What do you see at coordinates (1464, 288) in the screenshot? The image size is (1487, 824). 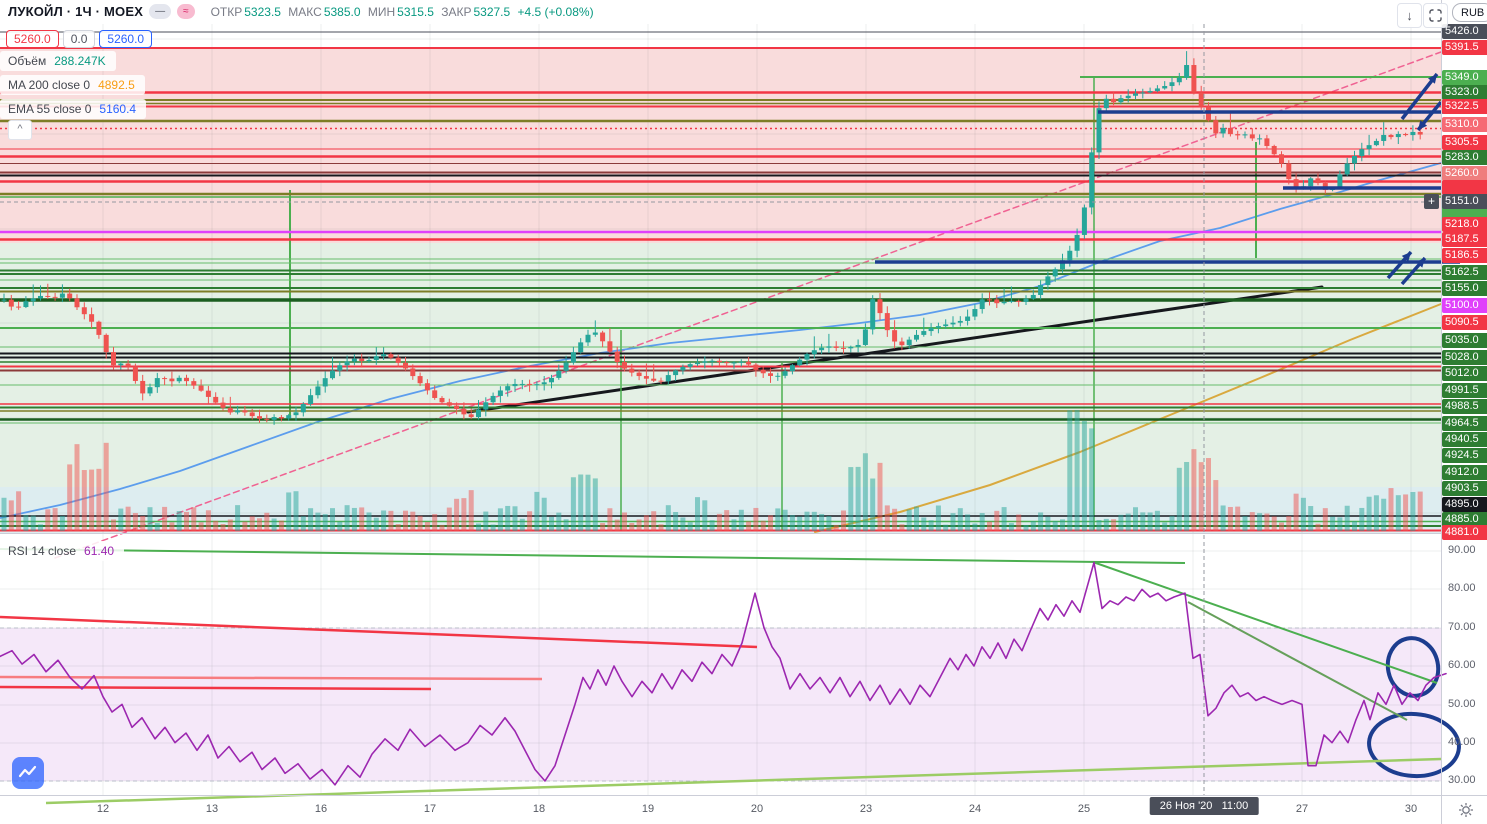 I see `price-axis-label: 5155.0` at bounding box center [1464, 288].